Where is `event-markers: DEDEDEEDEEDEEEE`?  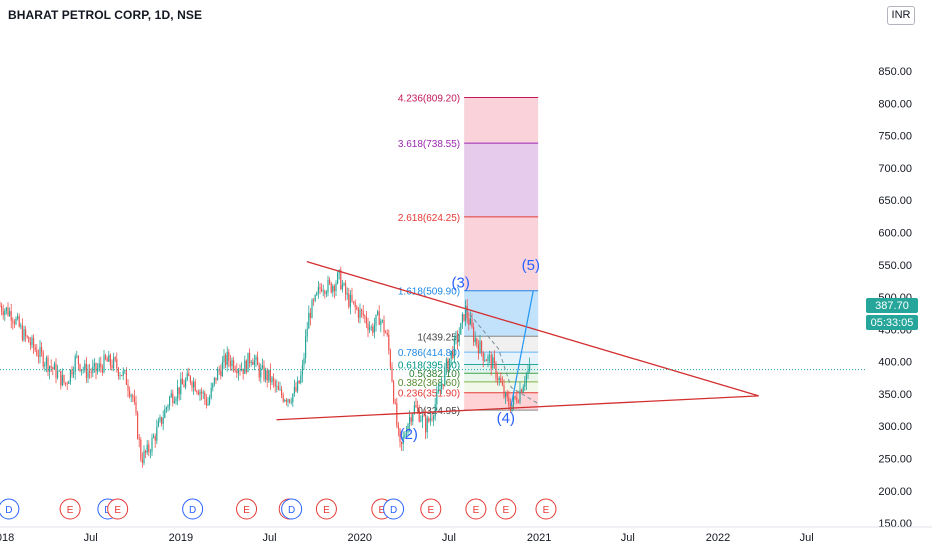
event-markers: DEDEDEEDEEDEEEE is located at coordinates (278, 509).